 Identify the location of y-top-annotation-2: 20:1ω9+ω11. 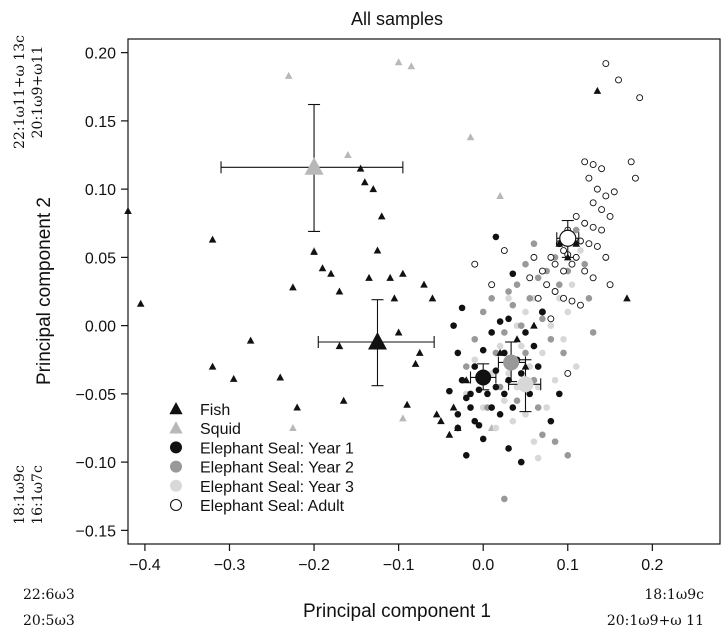
(38, 92).